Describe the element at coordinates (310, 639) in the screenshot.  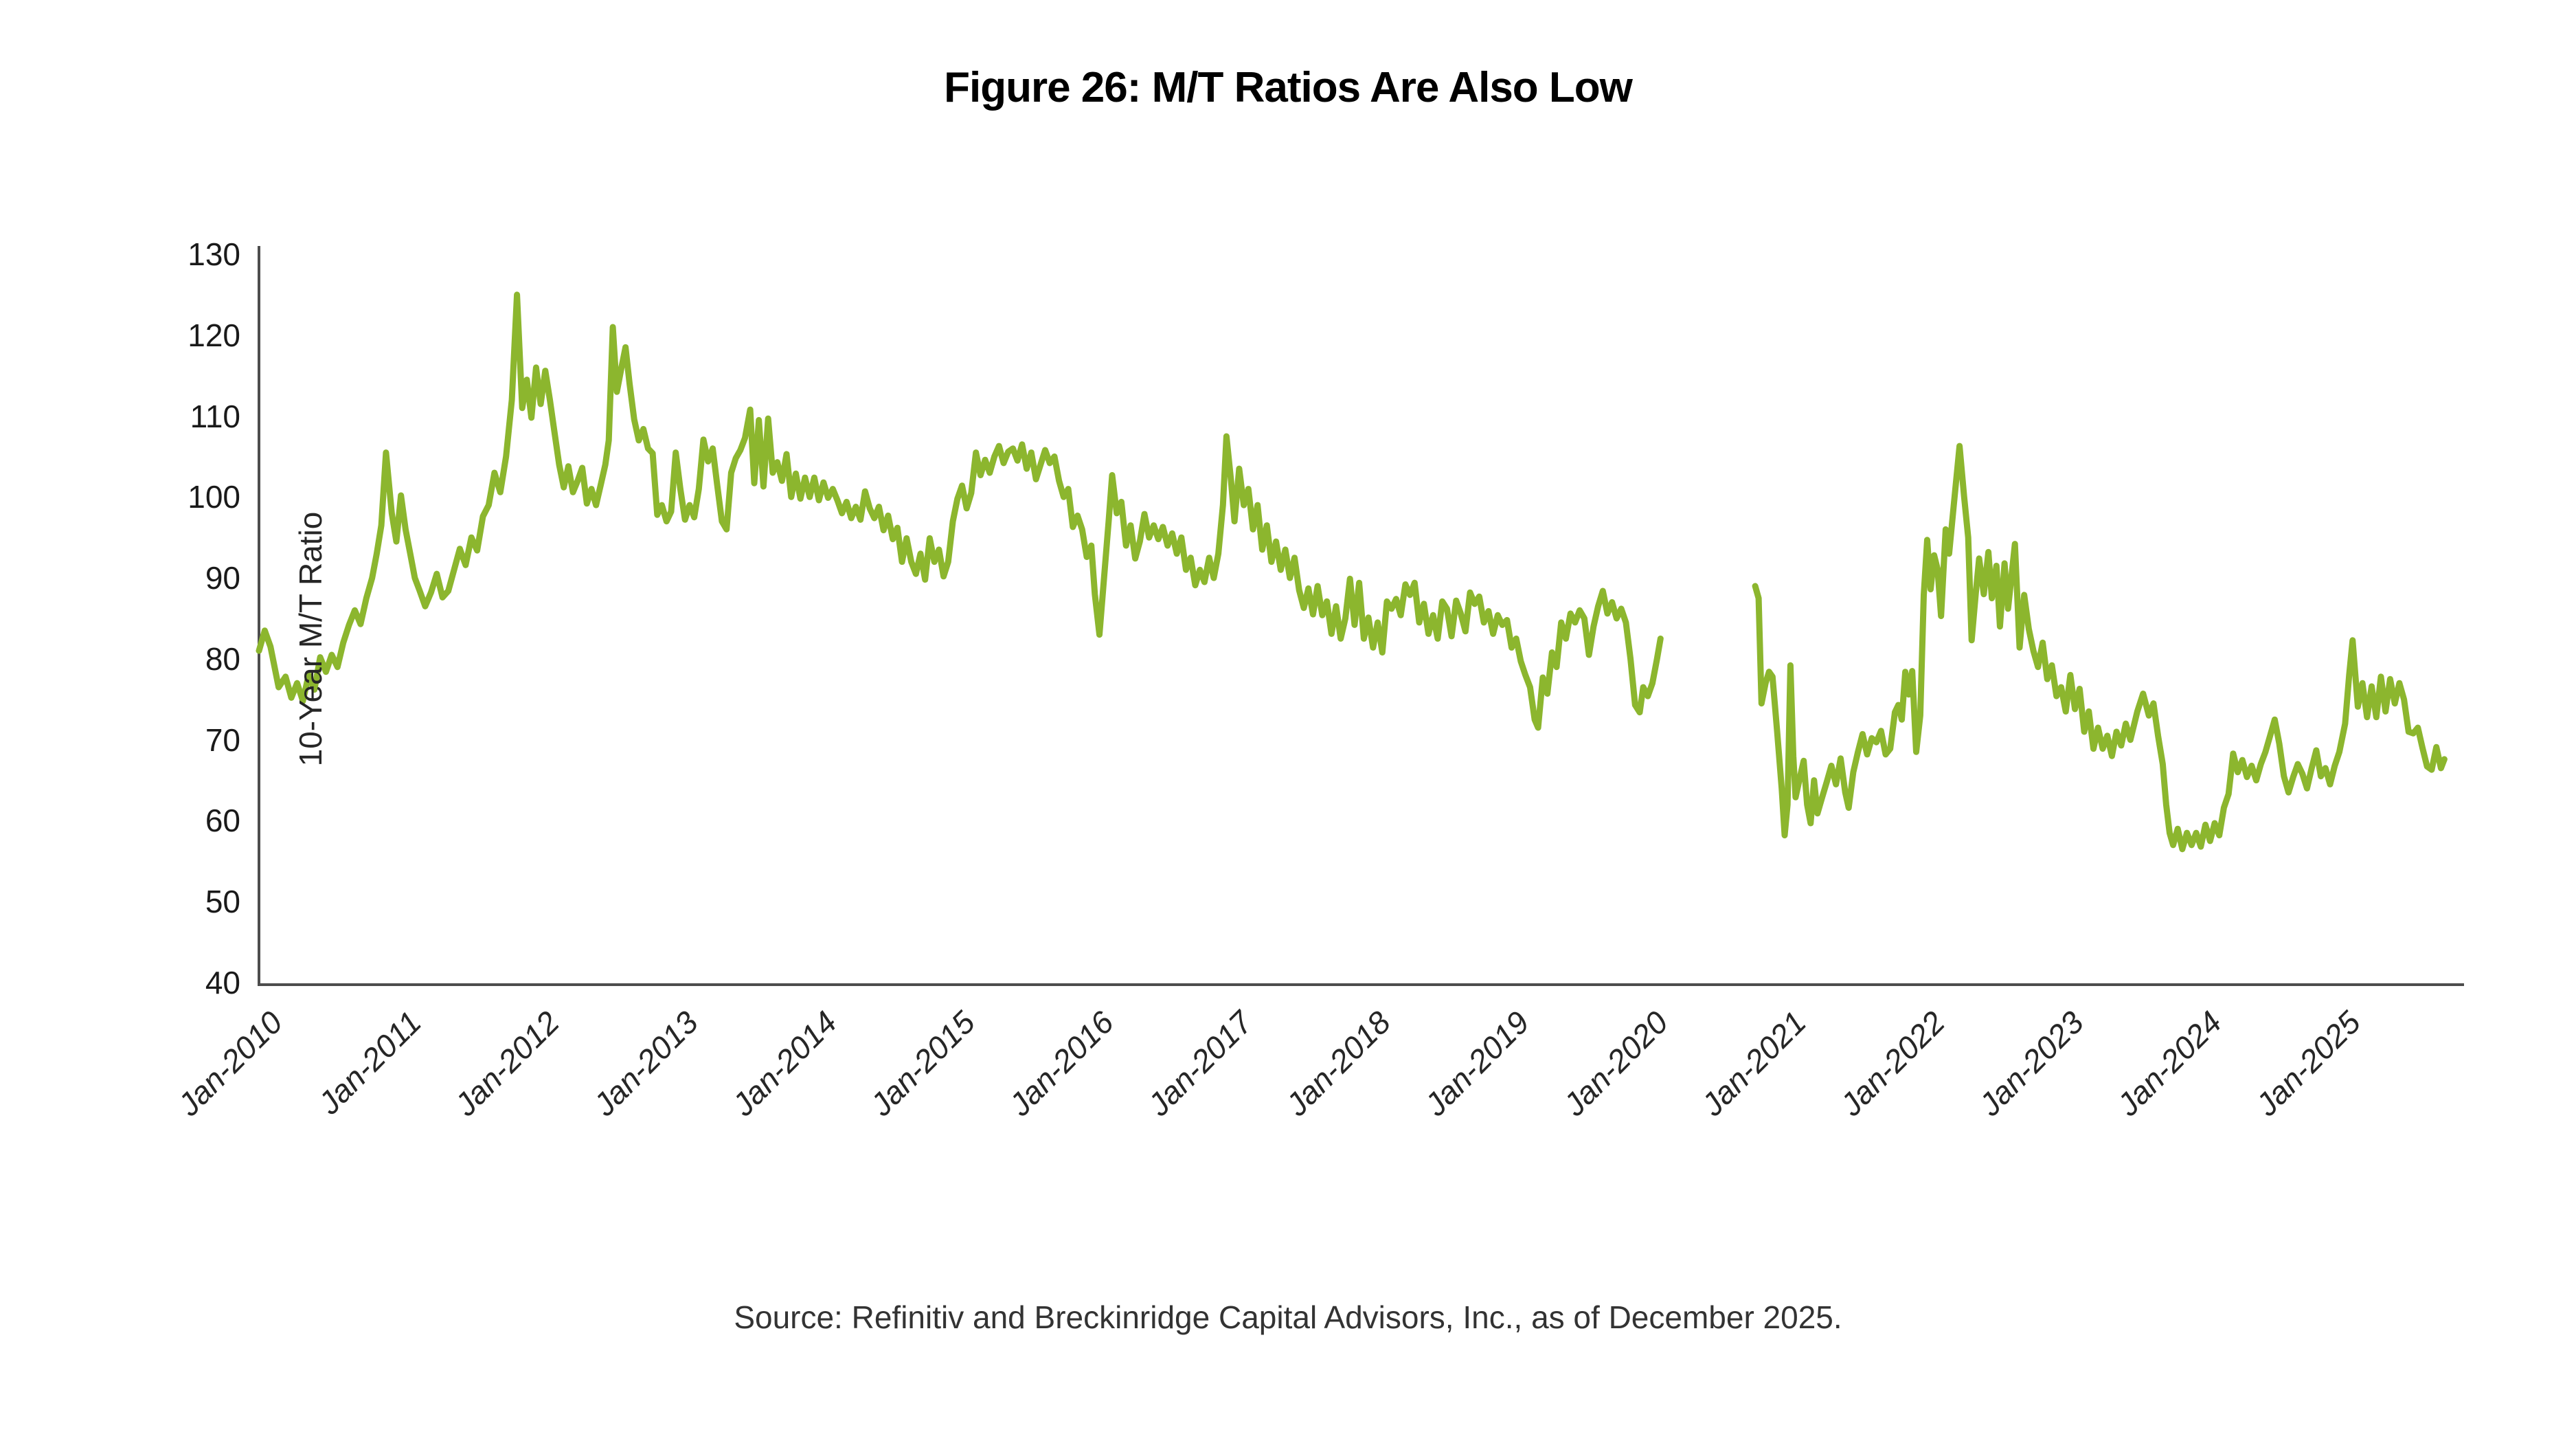
I see `y-axis-title: 10-Year M/T Ratio` at that location.